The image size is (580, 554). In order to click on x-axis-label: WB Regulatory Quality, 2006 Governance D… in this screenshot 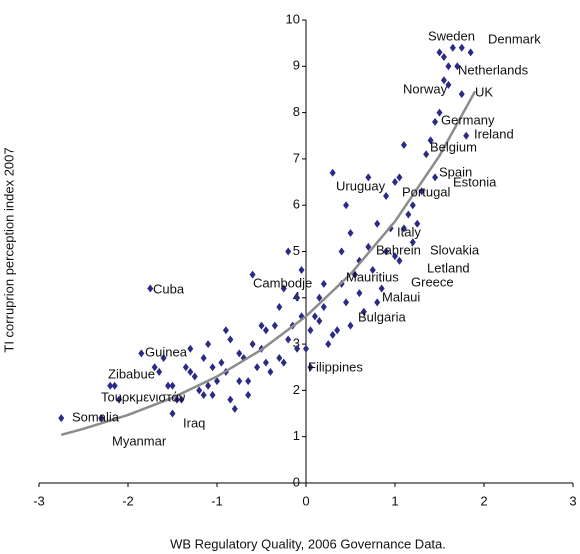, I will do `click(308, 543)`.